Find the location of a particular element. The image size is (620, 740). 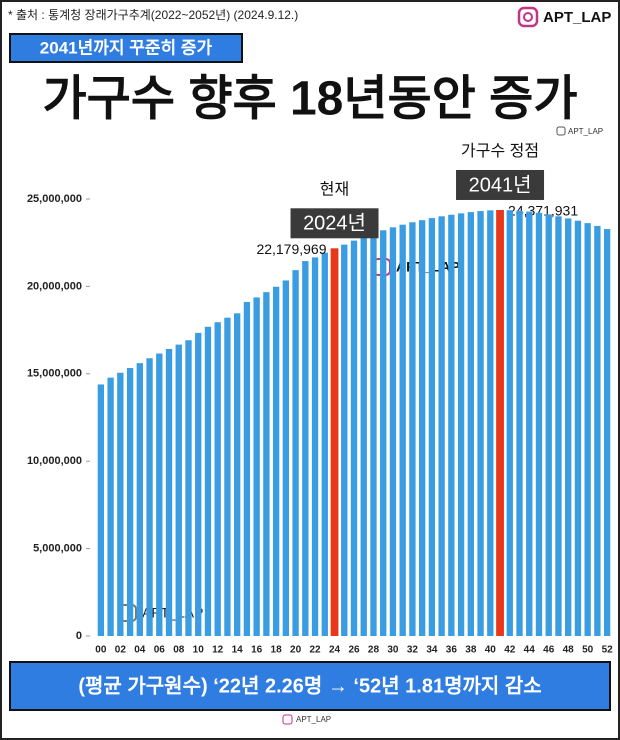

x-tick-label: 34 is located at coordinates (432, 650).